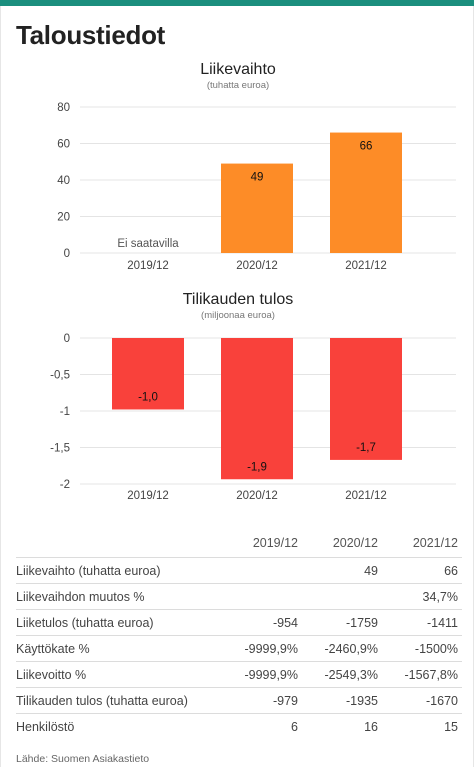 This screenshot has height=767, width=474. What do you see at coordinates (148, 244) in the screenshot?
I see `revenue-missing-label: Ei saatavilla` at bounding box center [148, 244].